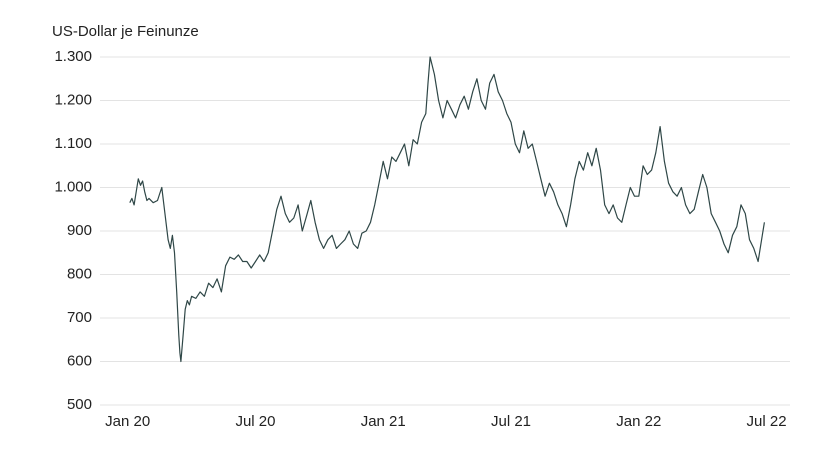  What do you see at coordinates (767, 421) in the screenshot?
I see `x-tick-label: Jul 22` at bounding box center [767, 421].